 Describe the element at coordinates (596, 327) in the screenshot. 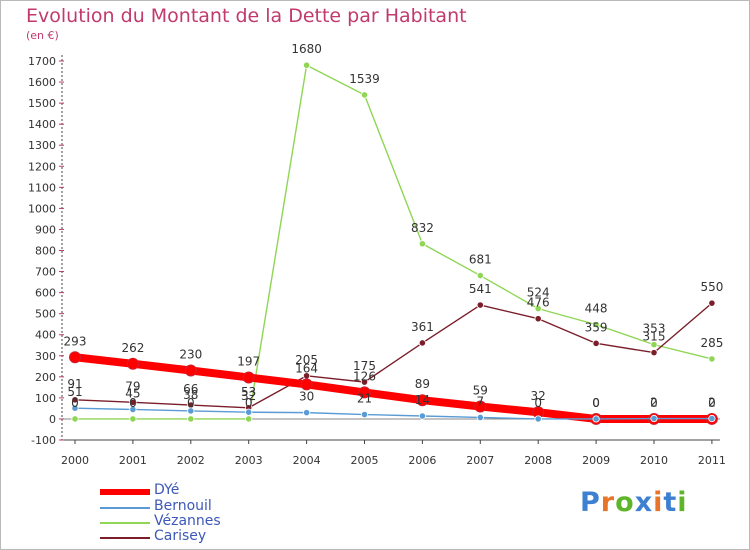

I see `data-label-carisey: 359` at that location.